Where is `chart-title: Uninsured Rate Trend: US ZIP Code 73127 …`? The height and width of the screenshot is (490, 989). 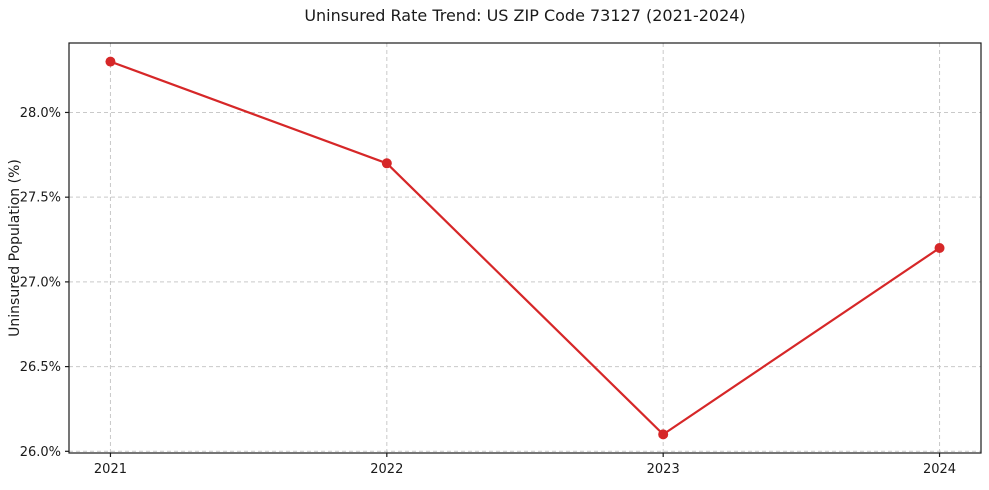
chart-title: Uninsured Rate Trend: US ZIP Code 73127 … is located at coordinates (525, 15).